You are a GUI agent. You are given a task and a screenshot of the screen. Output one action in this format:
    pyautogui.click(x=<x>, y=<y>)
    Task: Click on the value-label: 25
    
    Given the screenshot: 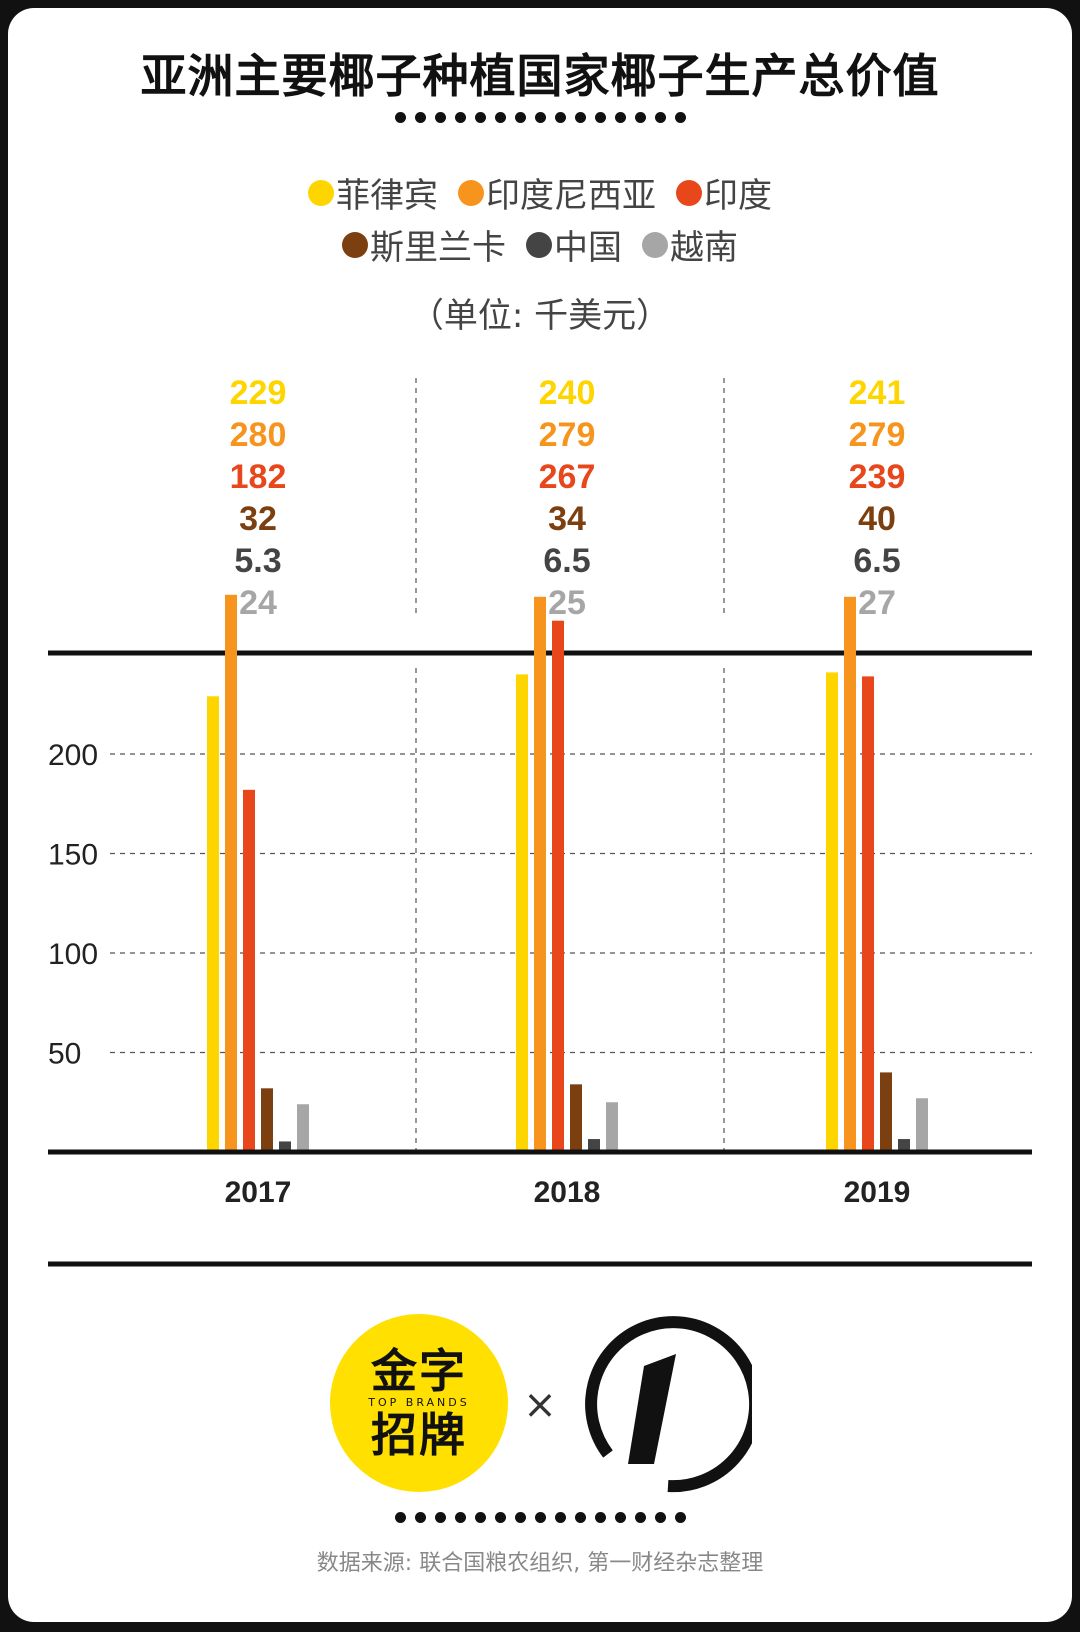 What is the action you would take?
    pyautogui.click(x=567, y=603)
    